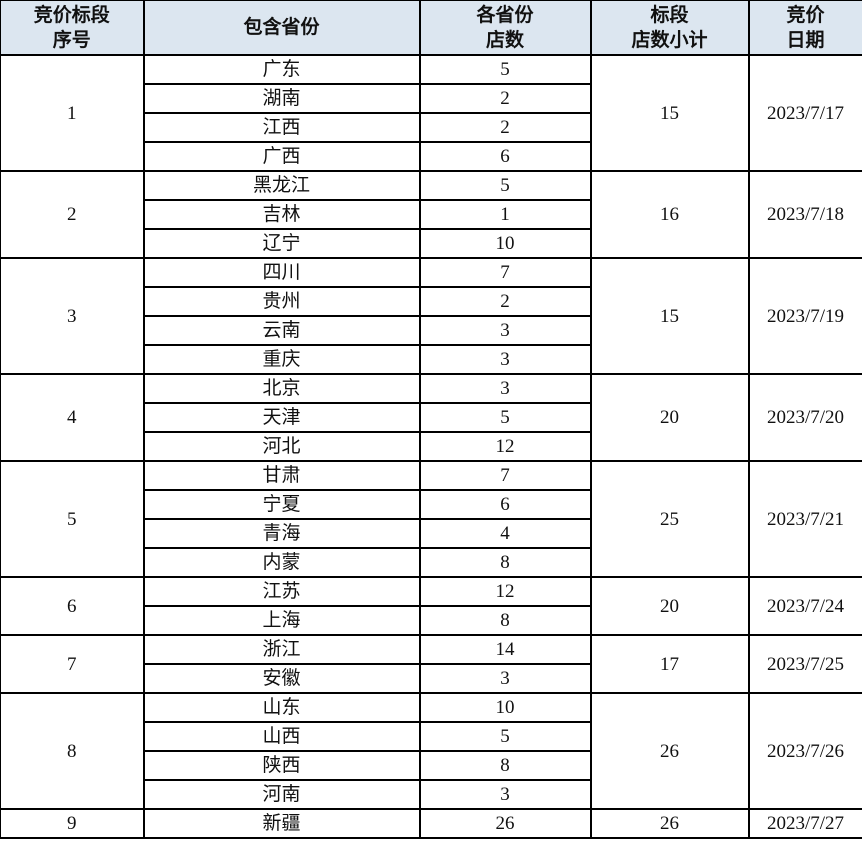 Image resolution: width=862 pixels, height=841 pixels. Describe the element at coordinates (72, 664) in the screenshot. I see `section-number-cell: 7` at that location.